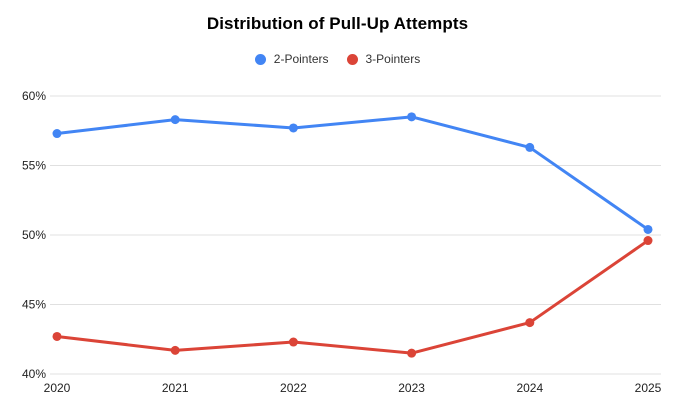  Describe the element at coordinates (648, 388) in the screenshot. I see `x-axis-tick-label: 2025` at that location.